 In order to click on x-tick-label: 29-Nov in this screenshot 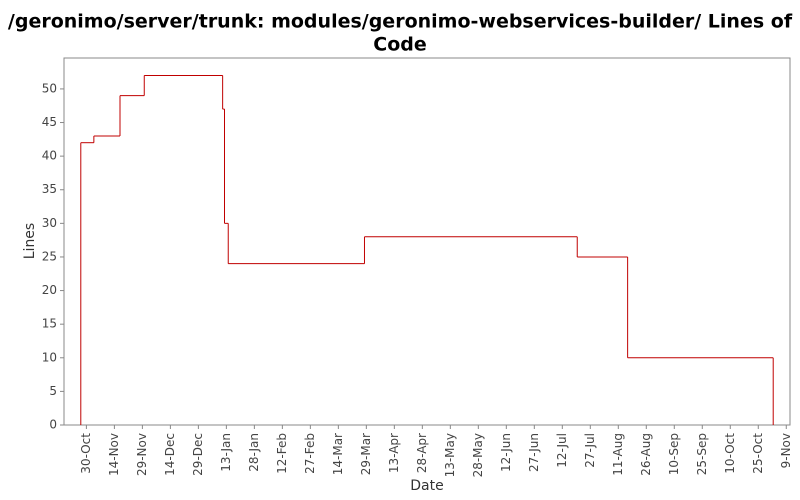, I will do `click(142, 454)`.